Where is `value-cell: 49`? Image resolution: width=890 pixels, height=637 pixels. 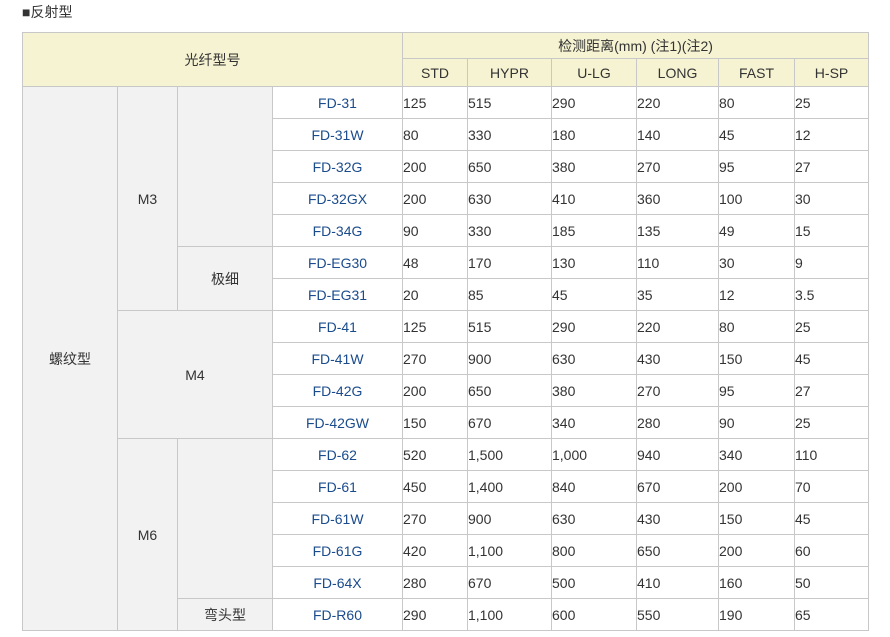 value-cell: 49 is located at coordinates (756, 230).